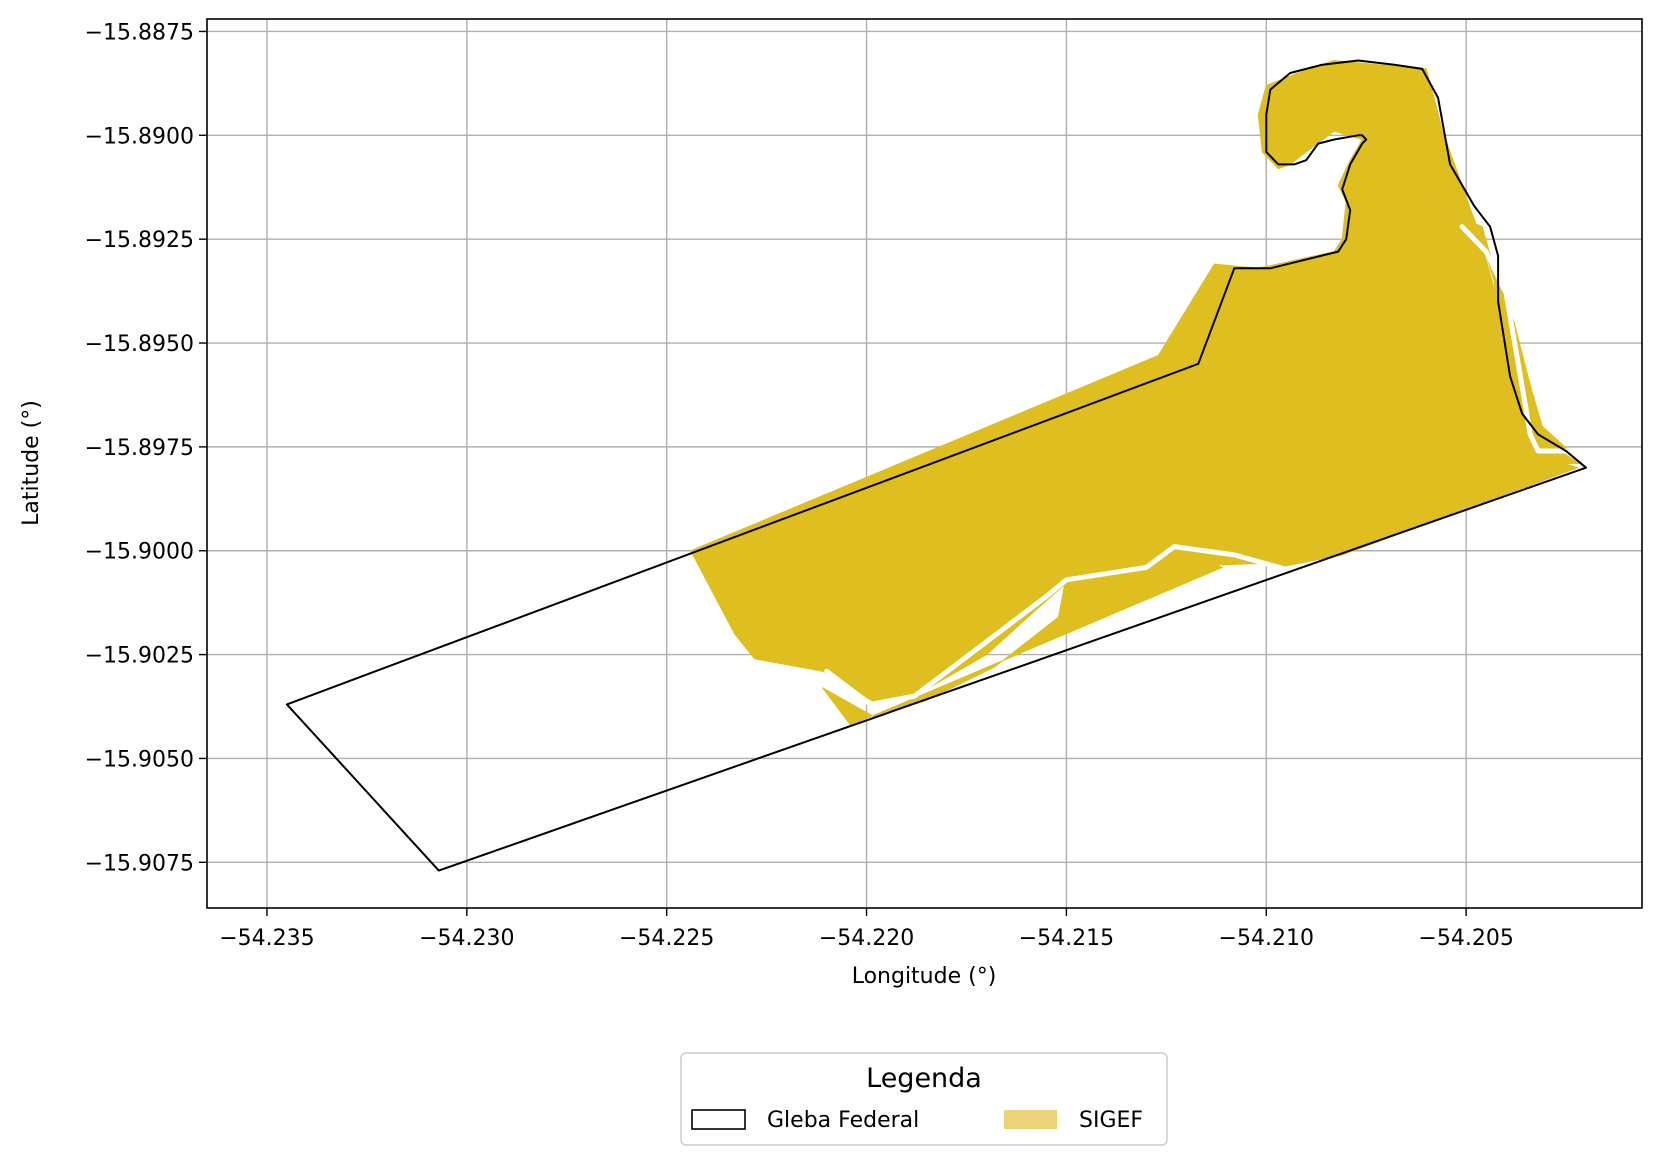 This screenshot has width=1658, height=1163. I want to click on legend-label-sigef: SIGEF, so click(1111, 1120).